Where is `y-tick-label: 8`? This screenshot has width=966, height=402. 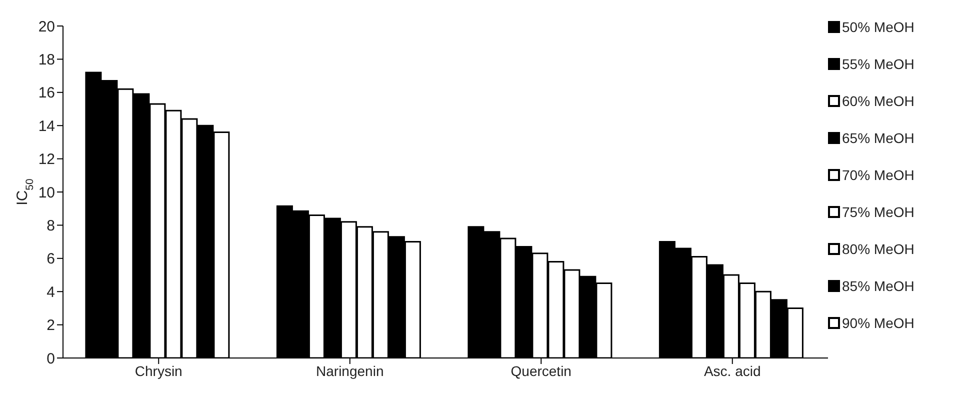
y-tick-label: 8 is located at coordinates (50, 226).